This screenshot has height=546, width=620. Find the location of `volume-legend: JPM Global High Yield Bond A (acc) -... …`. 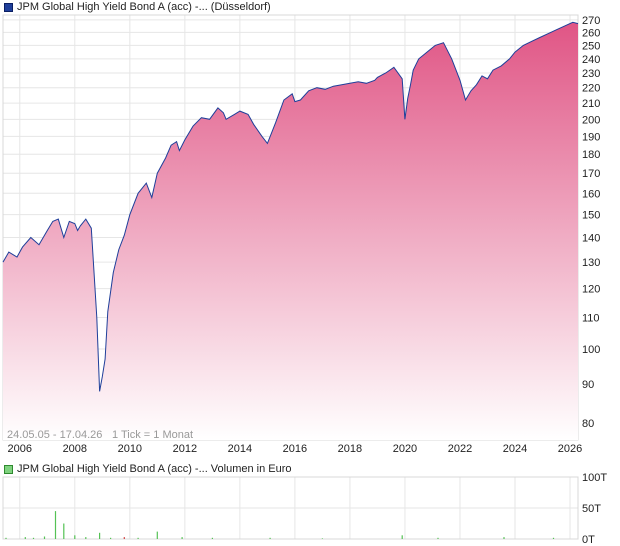

volume-legend: JPM Global High Yield Bond A (acc) -... … is located at coordinates (148, 469).